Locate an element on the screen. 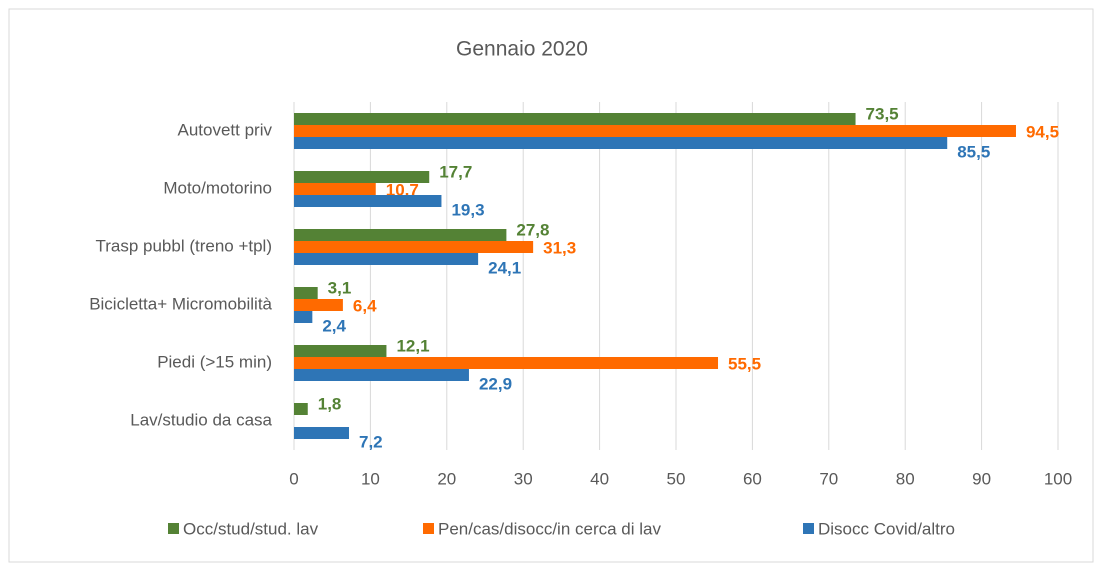 The image size is (1094, 563). data-label: 17,7 is located at coordinates (455, 171).